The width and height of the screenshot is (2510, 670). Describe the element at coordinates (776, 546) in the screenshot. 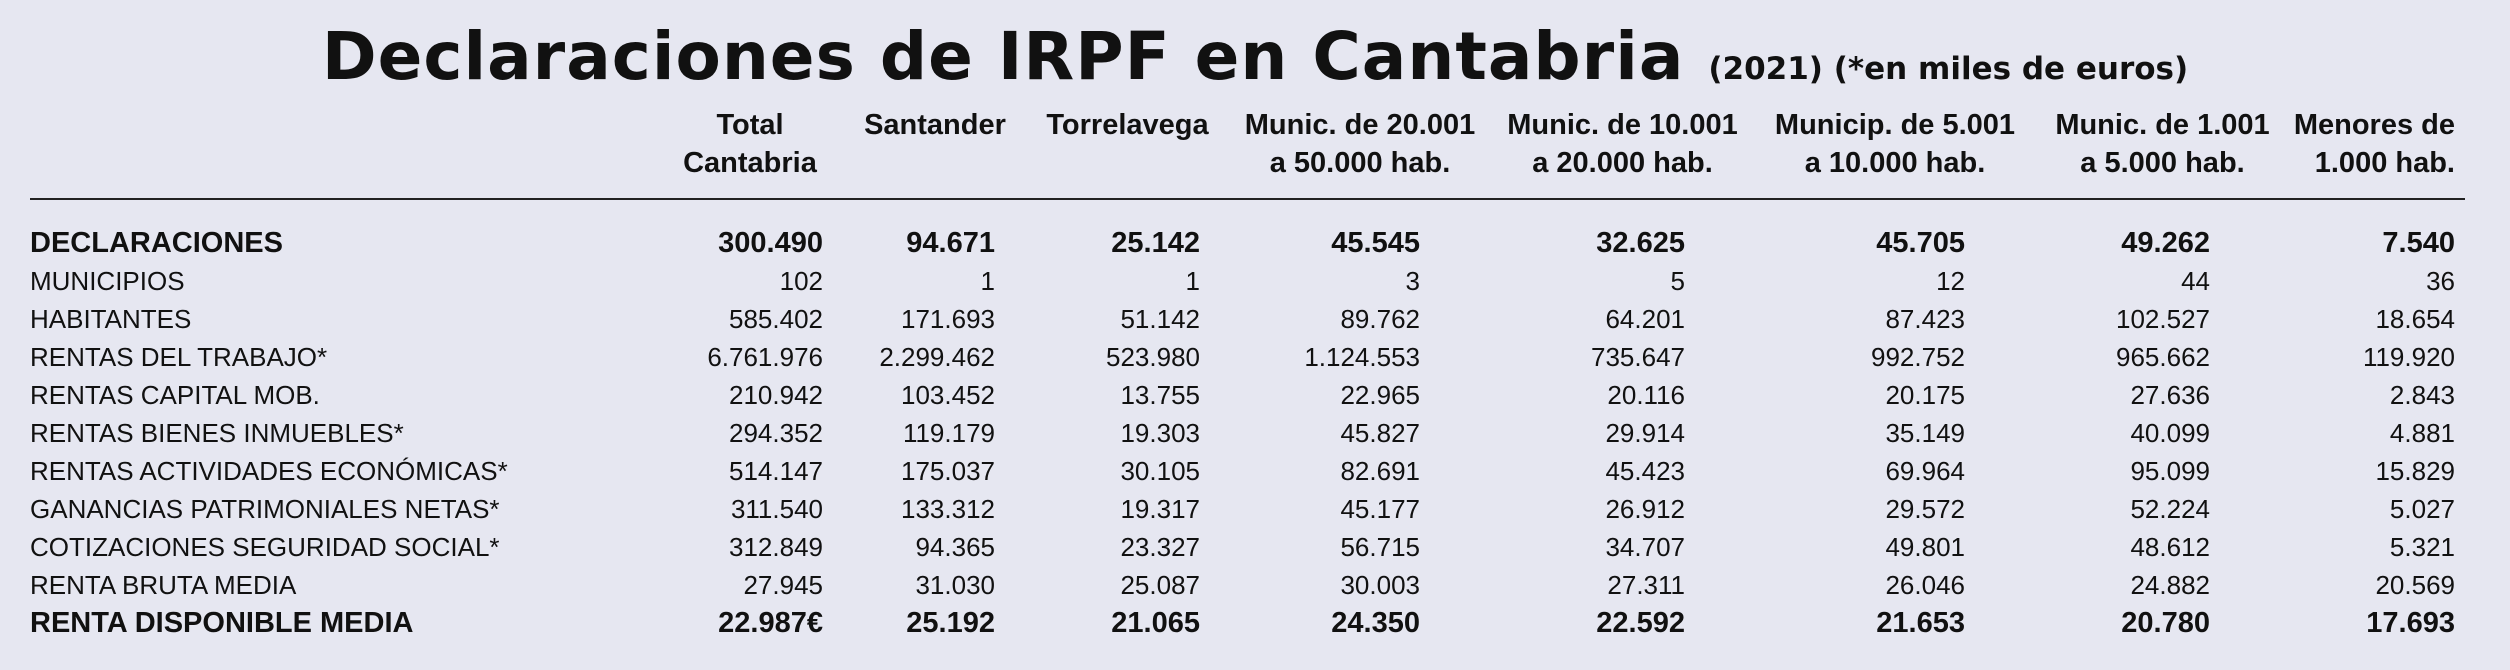

I see `table-cell: 312.849` at that location.